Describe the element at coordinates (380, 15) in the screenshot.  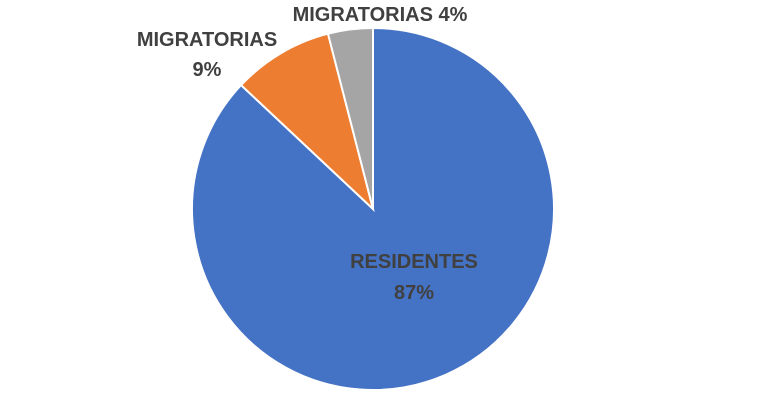
I see `data-label-migratorias-2-line-0: MIGRATORIAS 4%` at that location.